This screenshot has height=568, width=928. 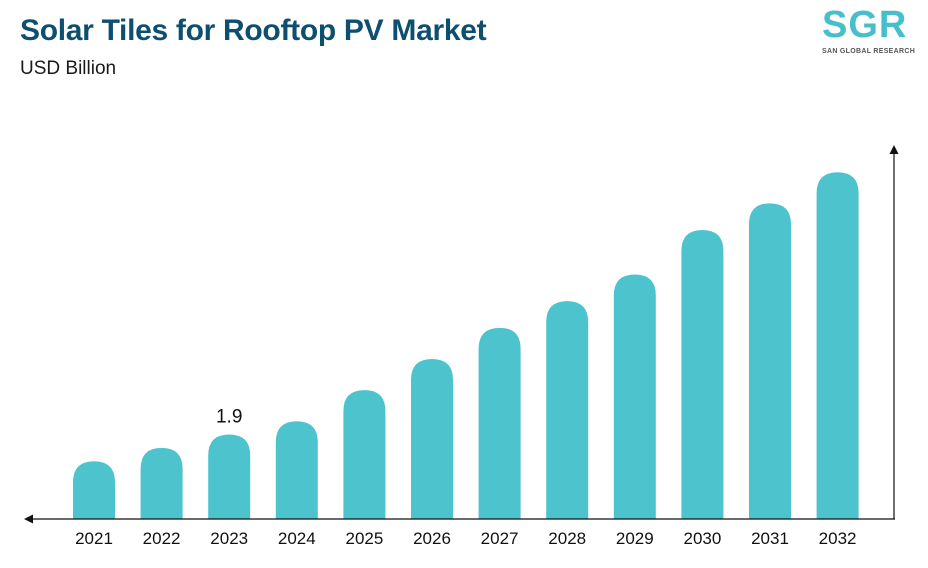 I want to click on bar-2023, so click(x=229, y=476).